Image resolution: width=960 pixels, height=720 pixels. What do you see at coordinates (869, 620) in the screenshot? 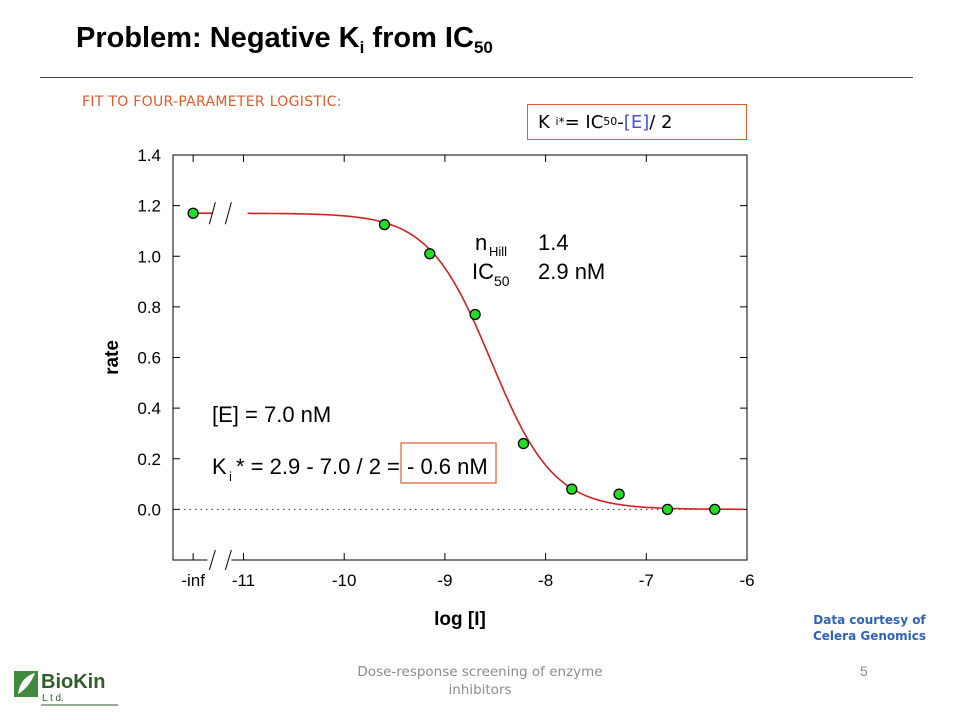
I see `credit-line-1: Data courtesy of` at bounding box center [869, 620].